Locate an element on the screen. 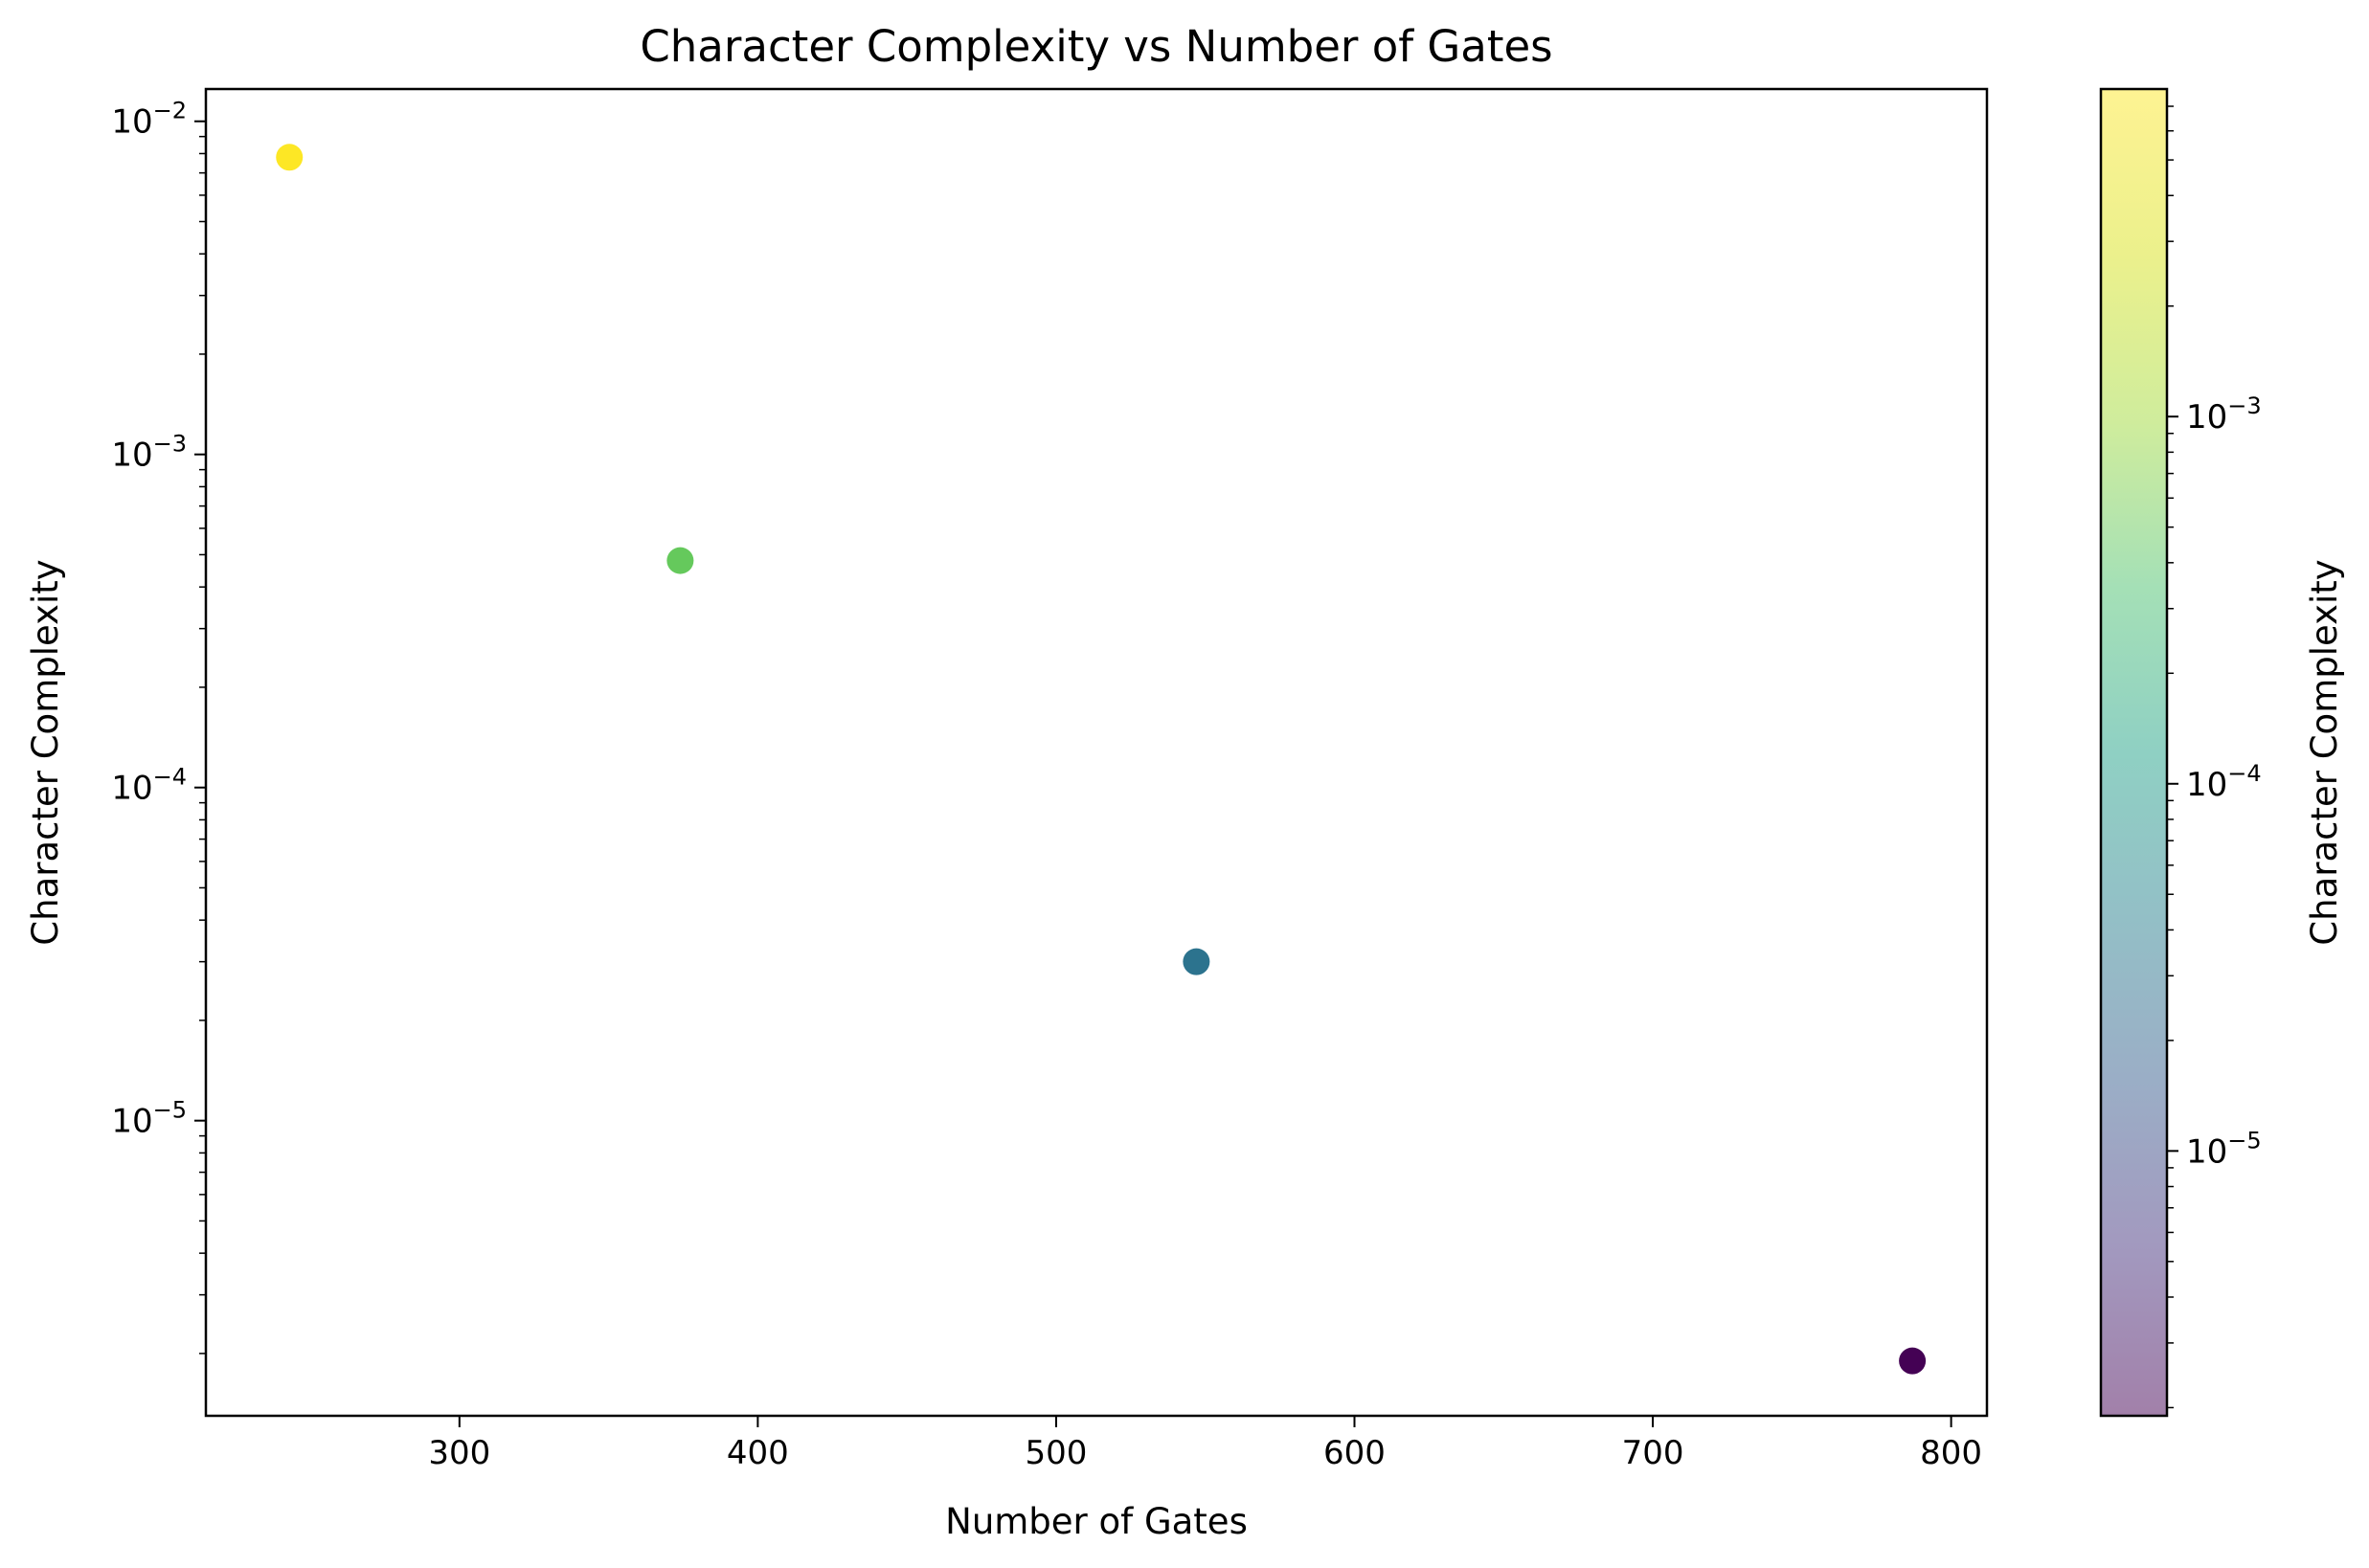  x-tick-label: 300 is located at coordinates (459, 1453).